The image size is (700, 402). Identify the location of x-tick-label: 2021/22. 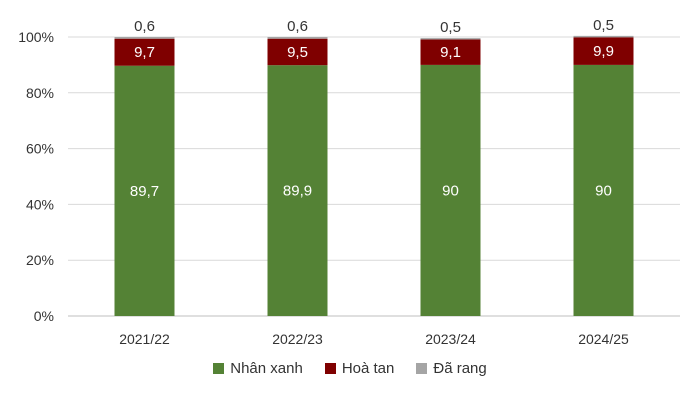
(144, 339).